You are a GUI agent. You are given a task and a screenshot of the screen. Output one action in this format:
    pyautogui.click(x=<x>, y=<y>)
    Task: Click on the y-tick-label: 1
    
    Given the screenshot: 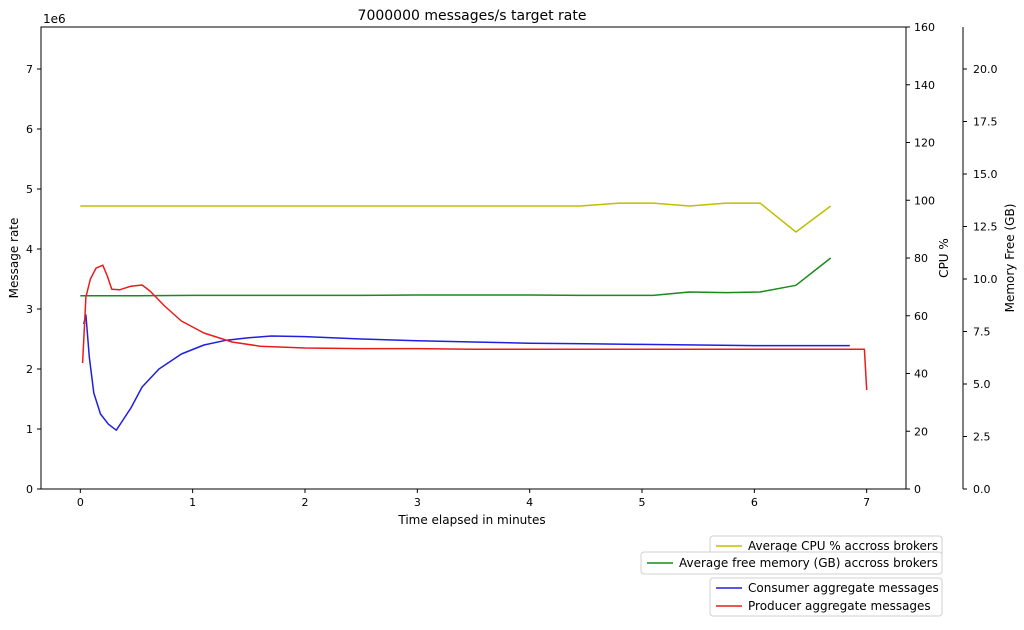 What is the action you would take?
    pyautogui.click(x=29, y=429)
    